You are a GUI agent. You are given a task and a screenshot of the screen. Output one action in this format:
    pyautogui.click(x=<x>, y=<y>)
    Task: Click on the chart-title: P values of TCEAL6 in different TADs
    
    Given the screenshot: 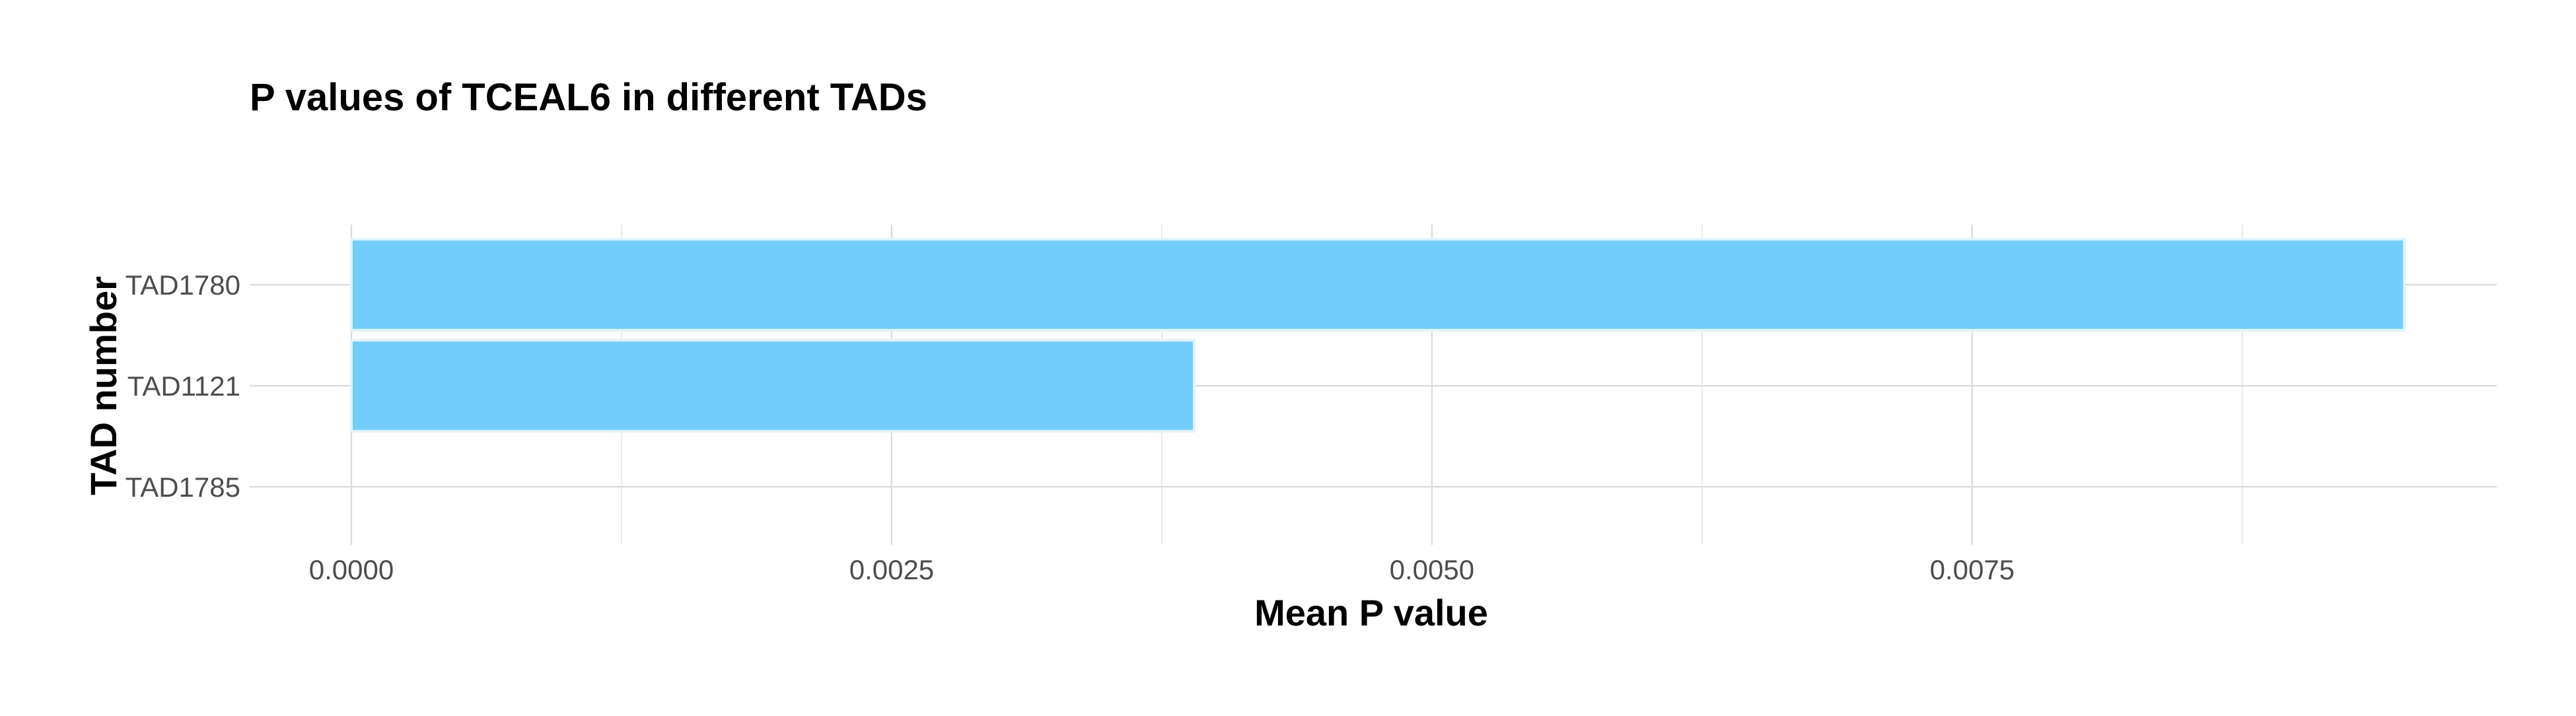 What is the action you would take?
    pyautogui.click(x=589, y=97)
    